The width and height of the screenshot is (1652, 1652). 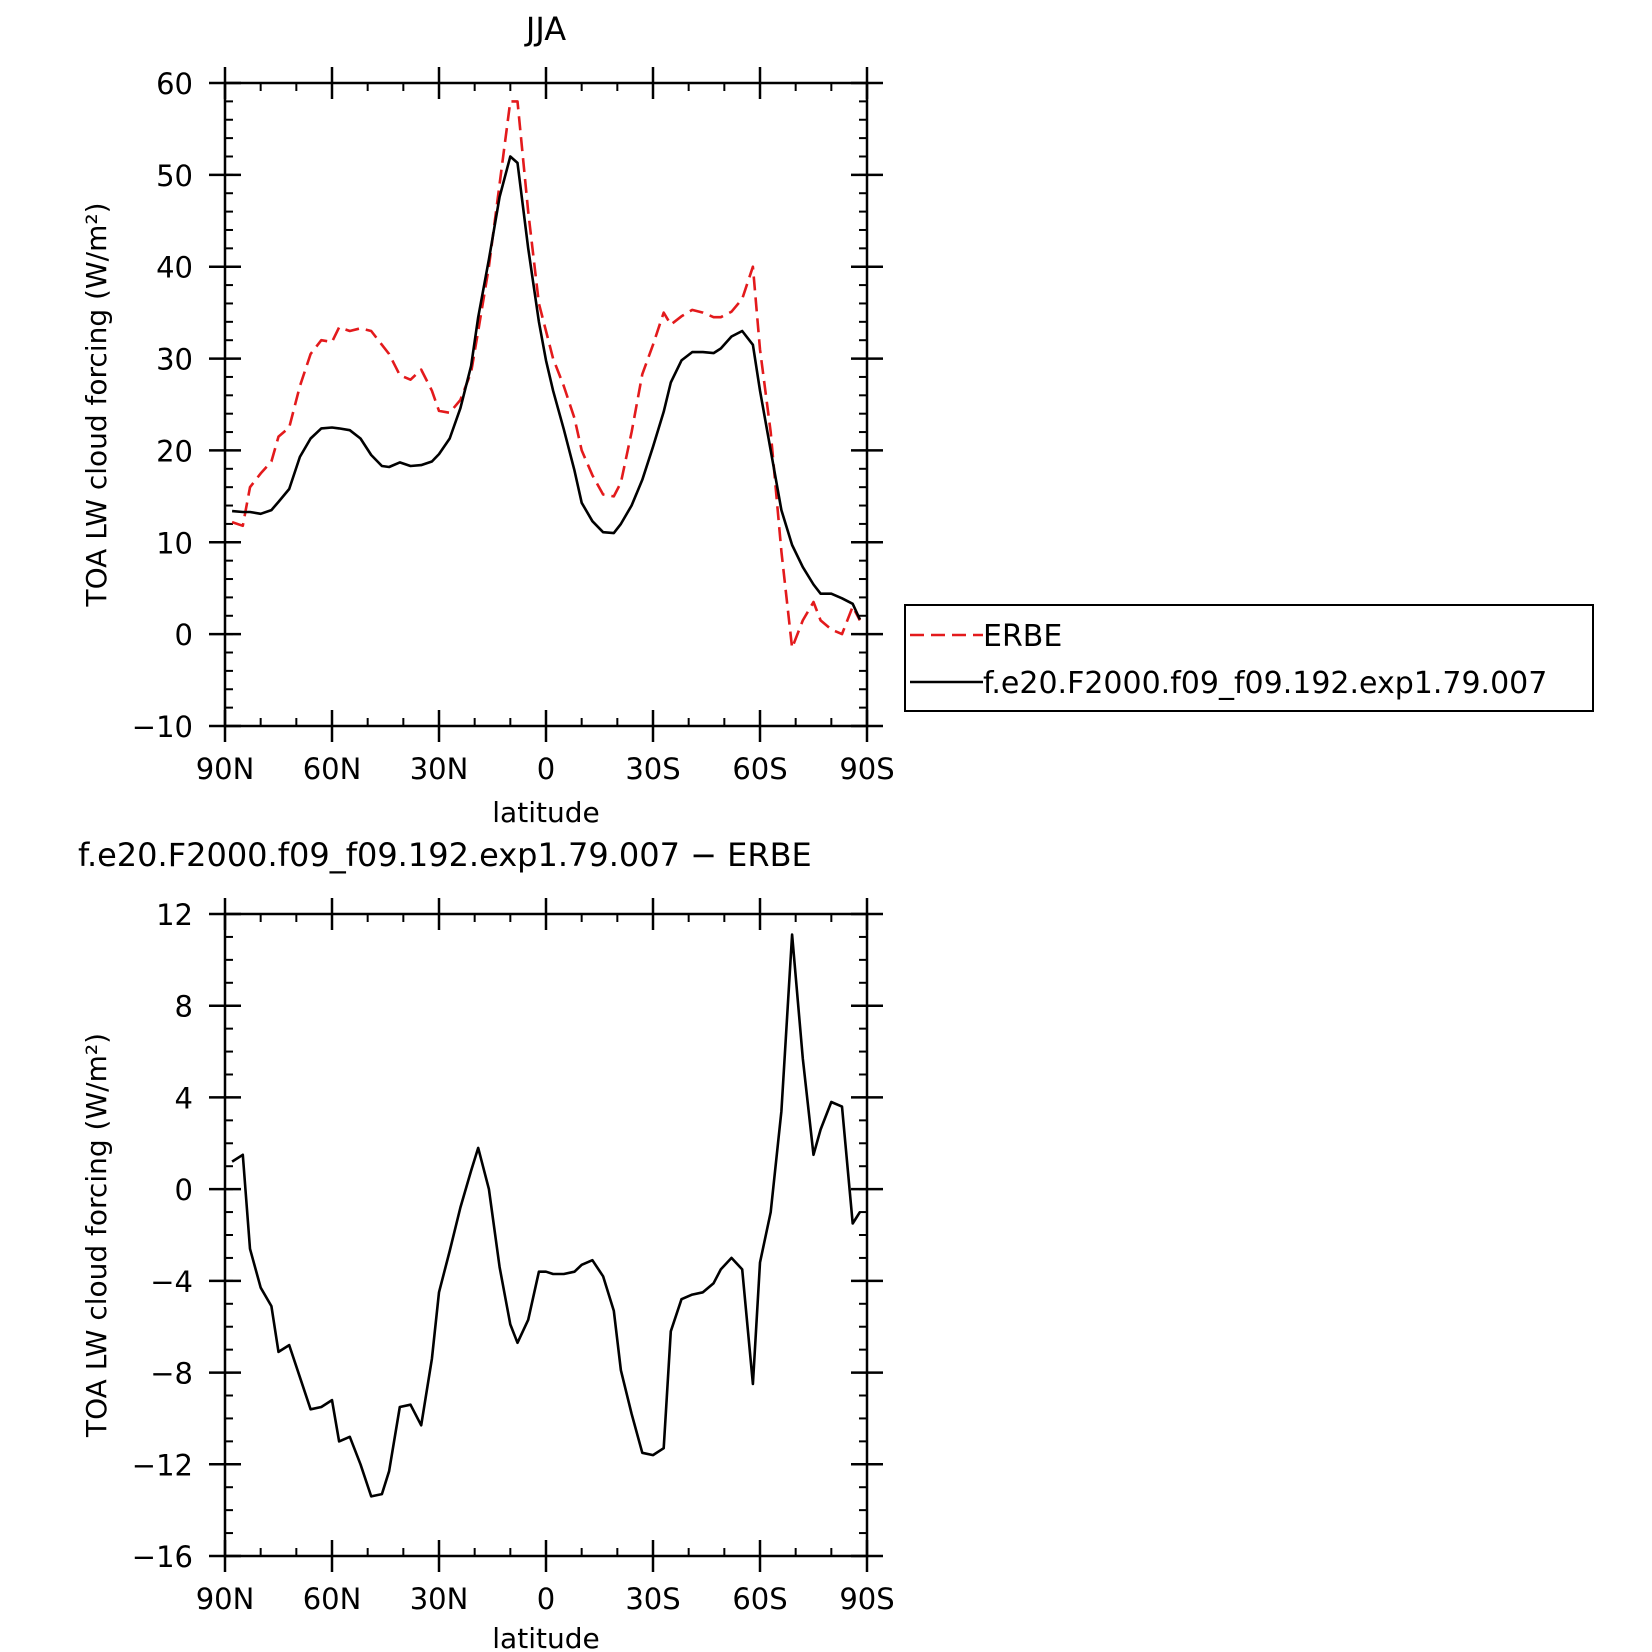 I want to click on y-tick-label: 10, so click(x=174, y=543).